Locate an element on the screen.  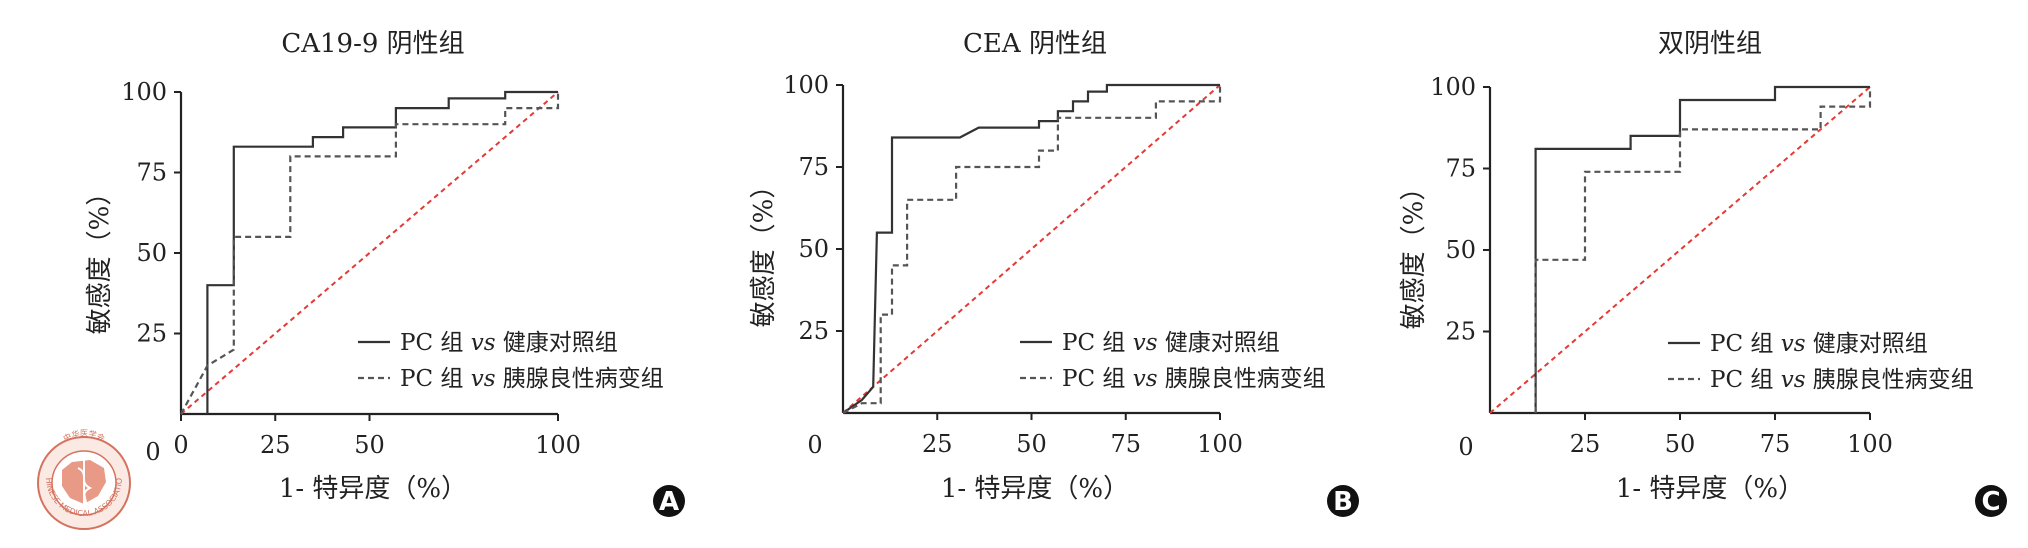
panel-title: CEA 阴性组 is located at coordinates (1035, 44).